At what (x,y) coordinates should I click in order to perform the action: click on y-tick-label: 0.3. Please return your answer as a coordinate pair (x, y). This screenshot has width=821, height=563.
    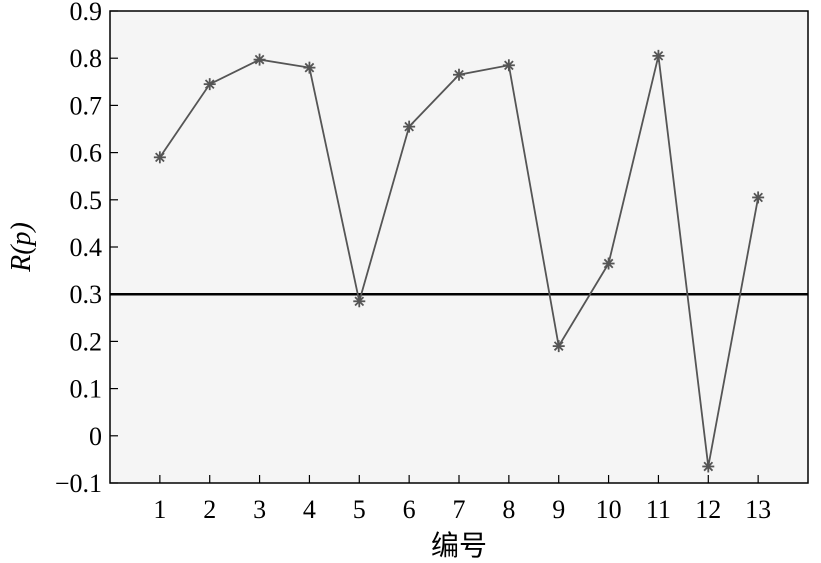
    Looking at the image, I should click on (86, 294).